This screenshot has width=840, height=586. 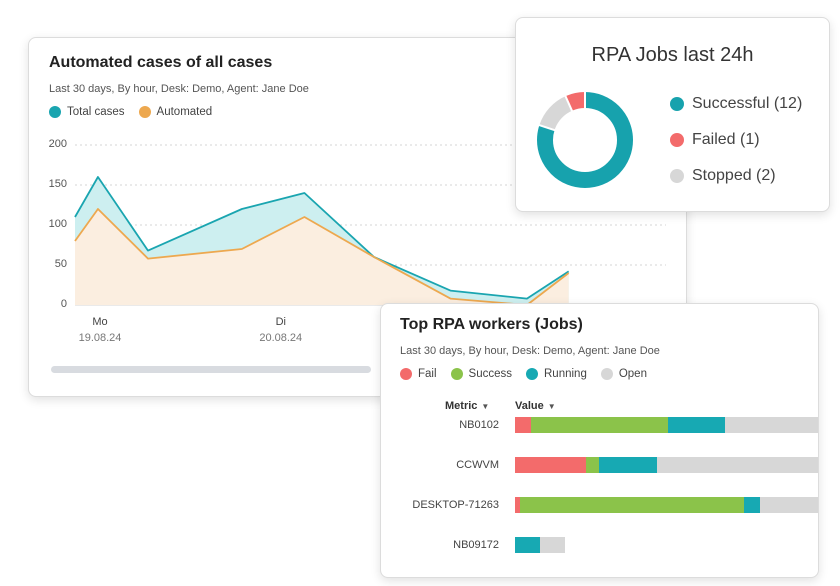 I want to click on workers-legend: Fail Success Running Open, so click(x=523, y=374).